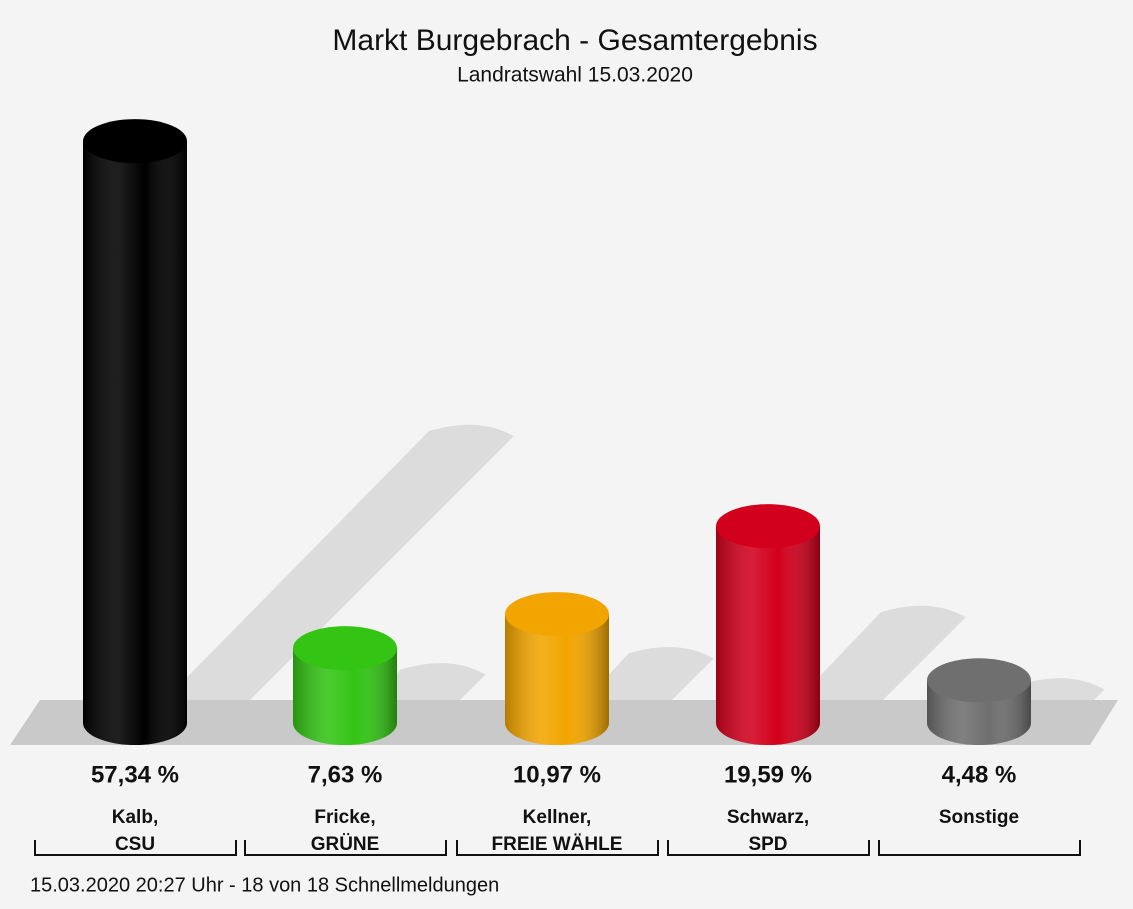  What do you see at coordinates (557, 844) in the screenshot?
I see `category-label: FREIE WÄHLE` at bounding box center [557, 844].